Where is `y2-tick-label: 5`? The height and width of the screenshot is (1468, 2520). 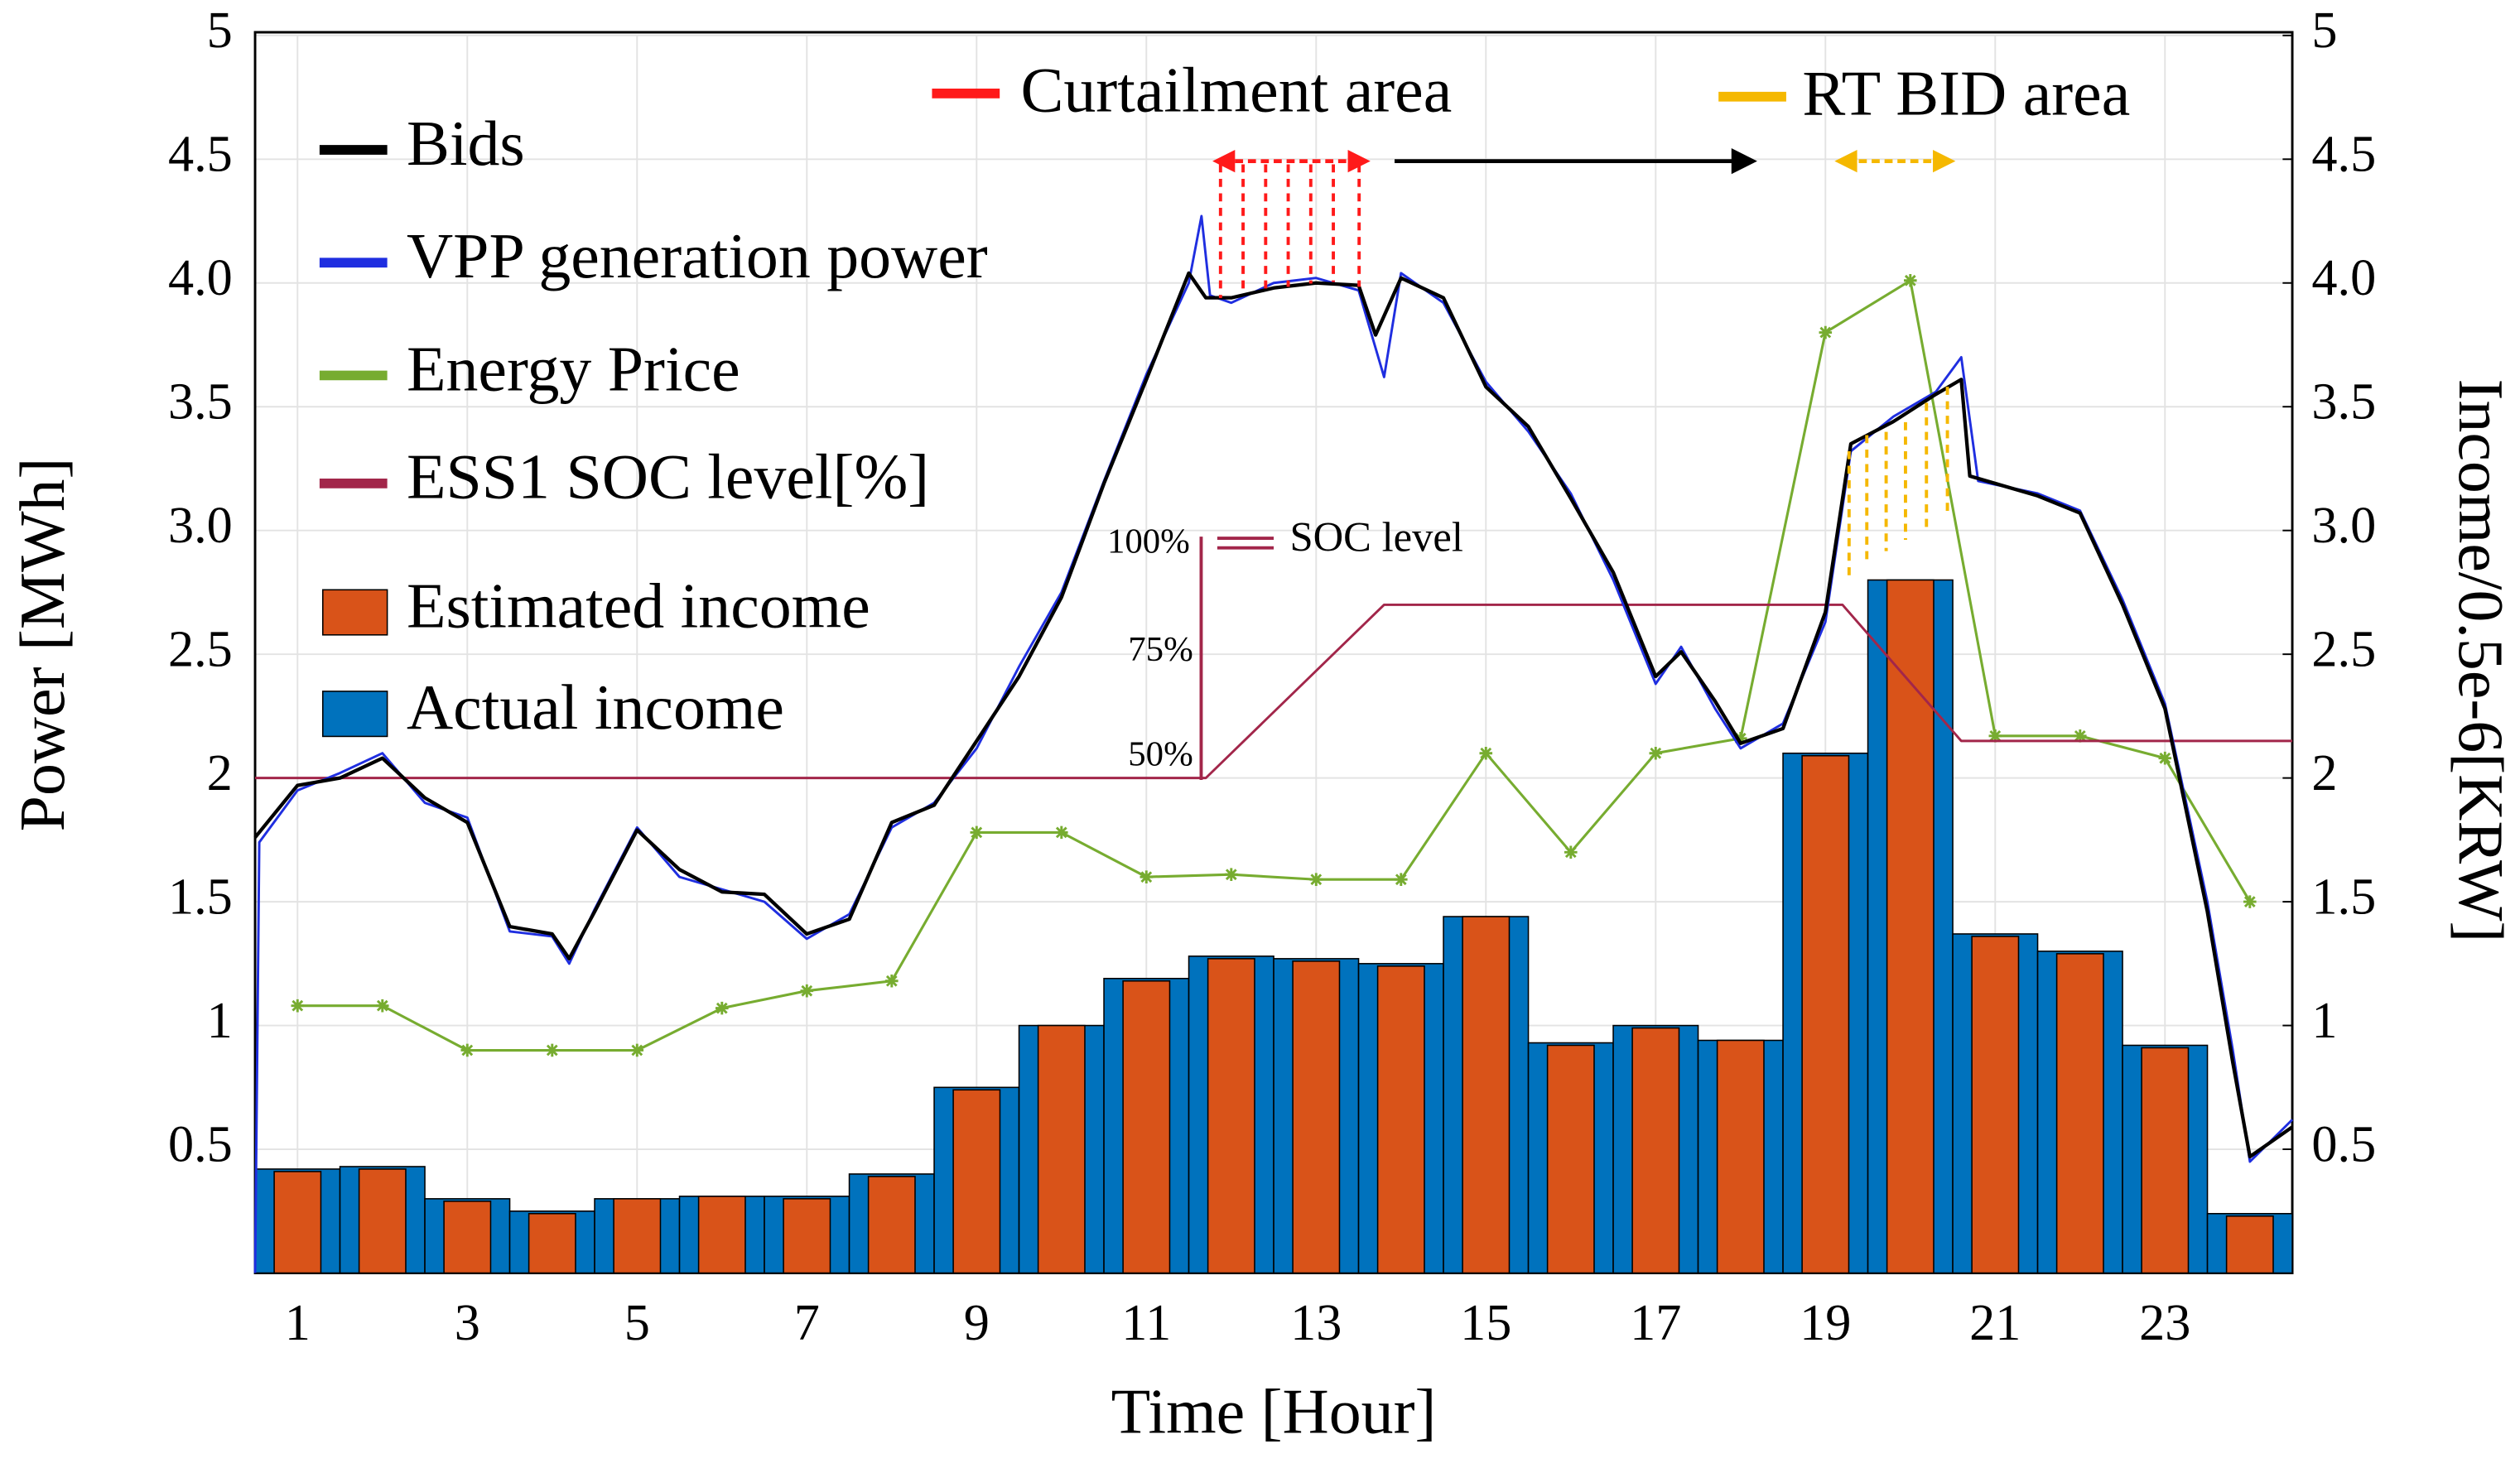 y2-tick-label: 5 is located at coordinates (2324, 30).